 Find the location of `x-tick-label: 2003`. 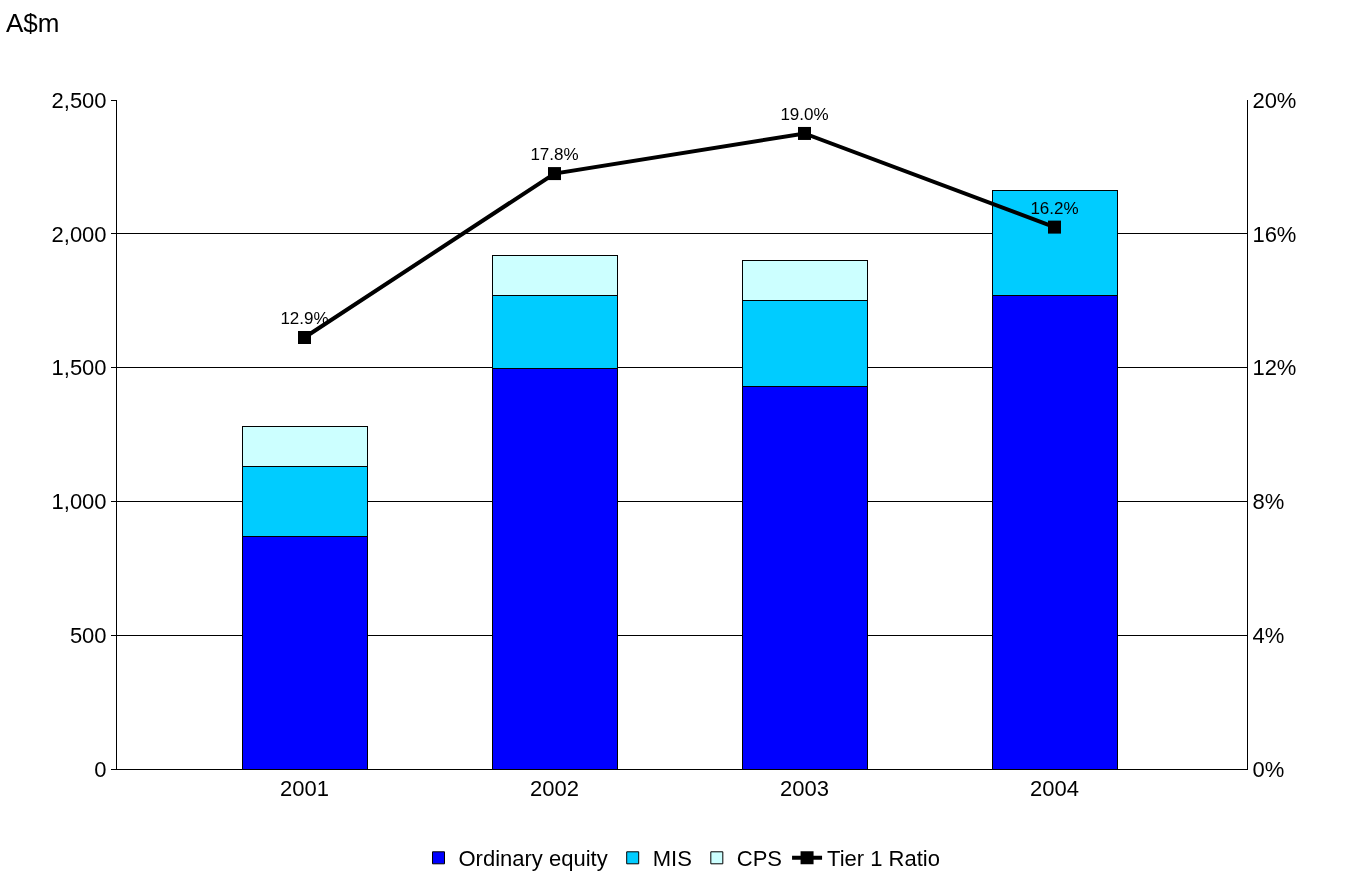

x-tick-label: 2003 is located at coordinates (804, 789).